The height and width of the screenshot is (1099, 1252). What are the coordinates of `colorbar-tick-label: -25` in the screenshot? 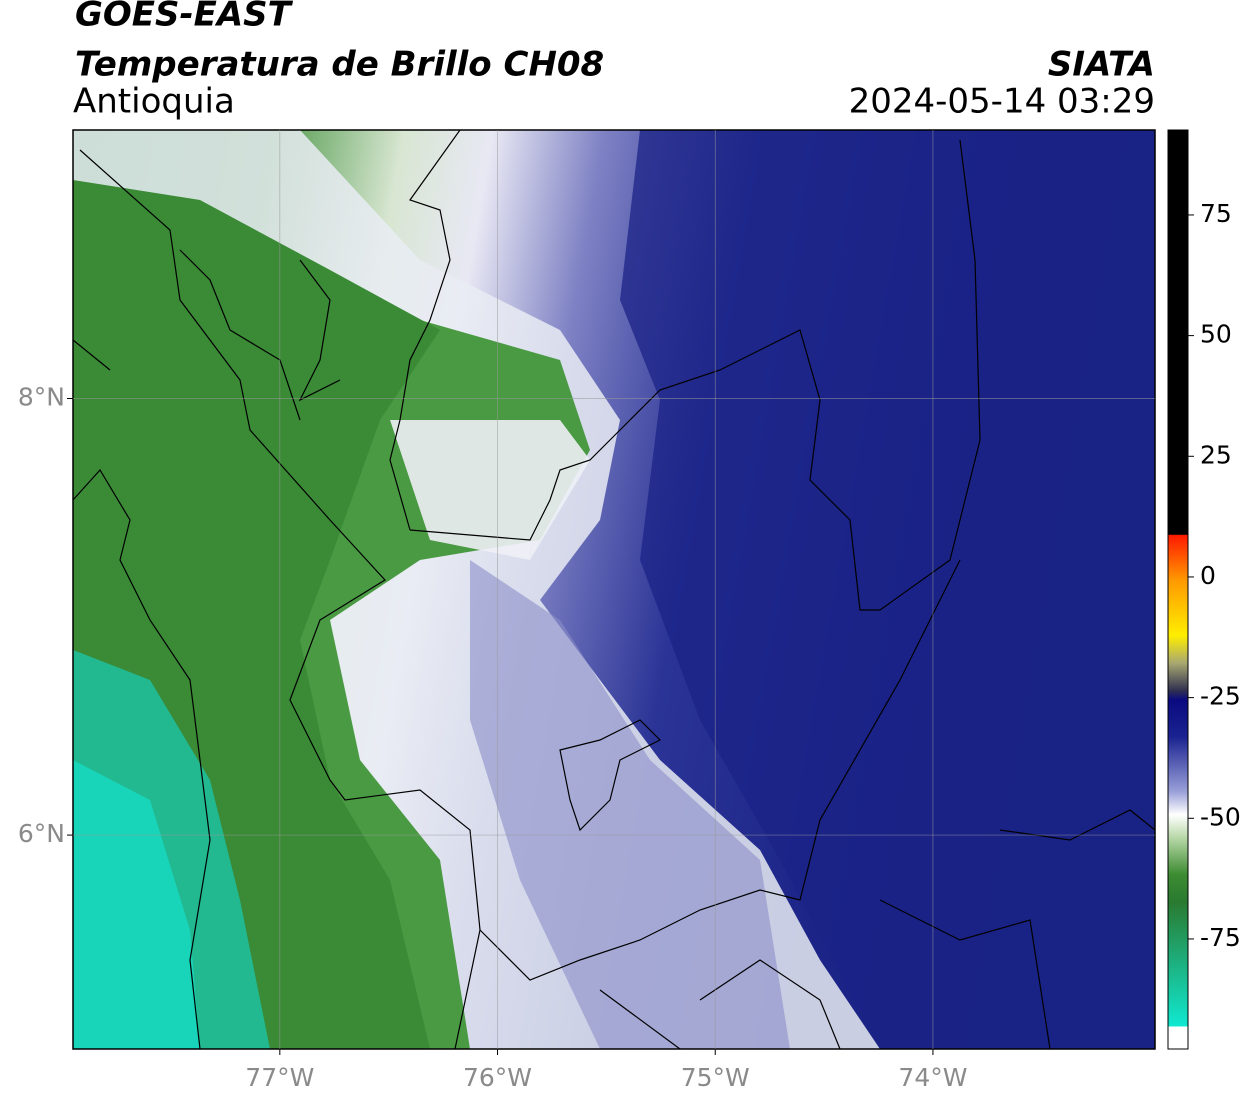 It's located at (1220, 696).